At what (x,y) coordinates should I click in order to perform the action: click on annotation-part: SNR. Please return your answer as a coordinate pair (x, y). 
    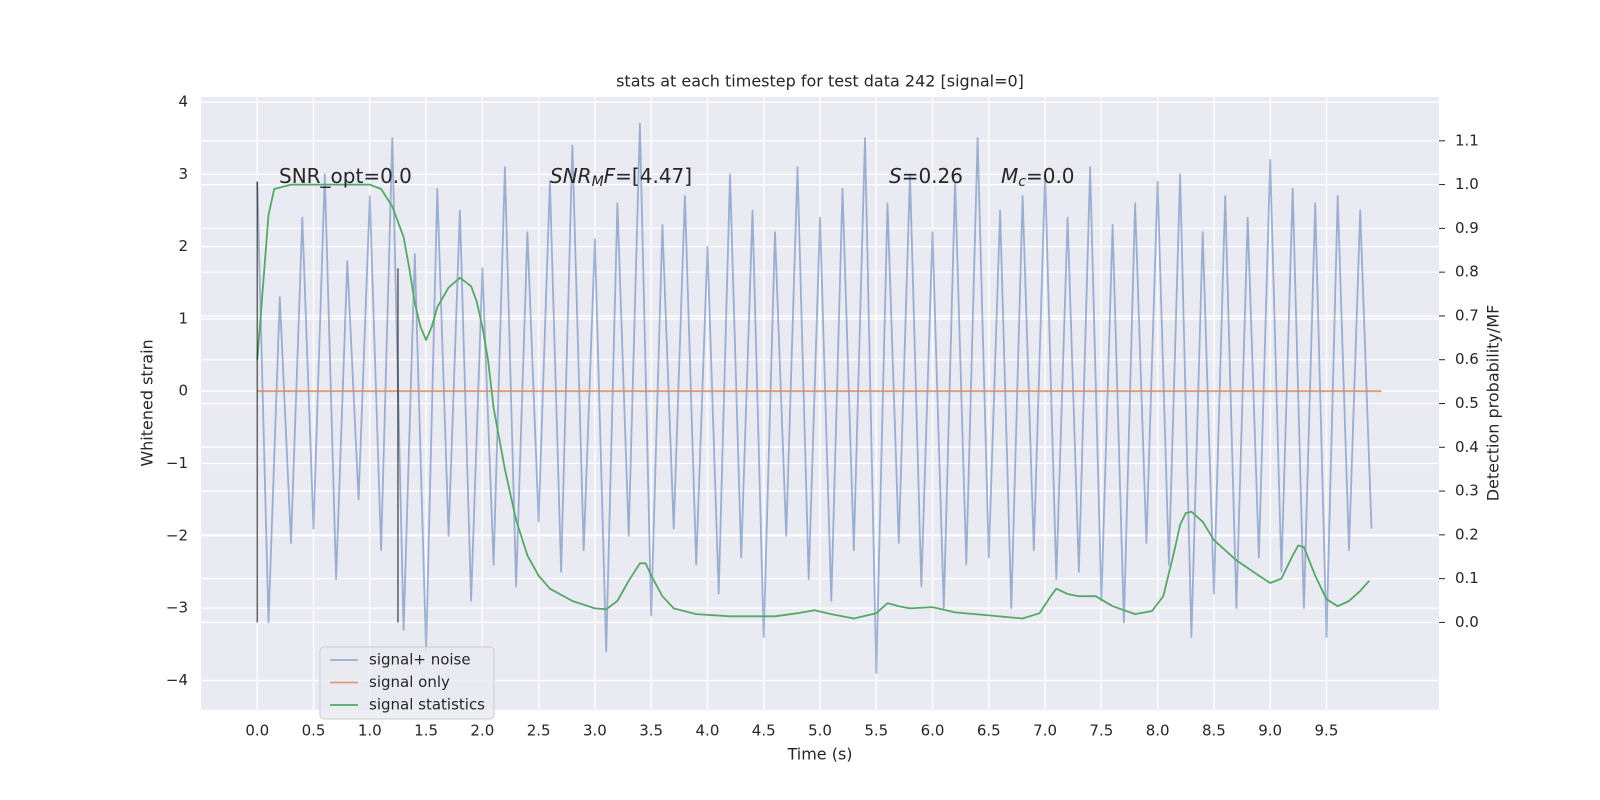
    Looking at the image, I should click on (571, 176).